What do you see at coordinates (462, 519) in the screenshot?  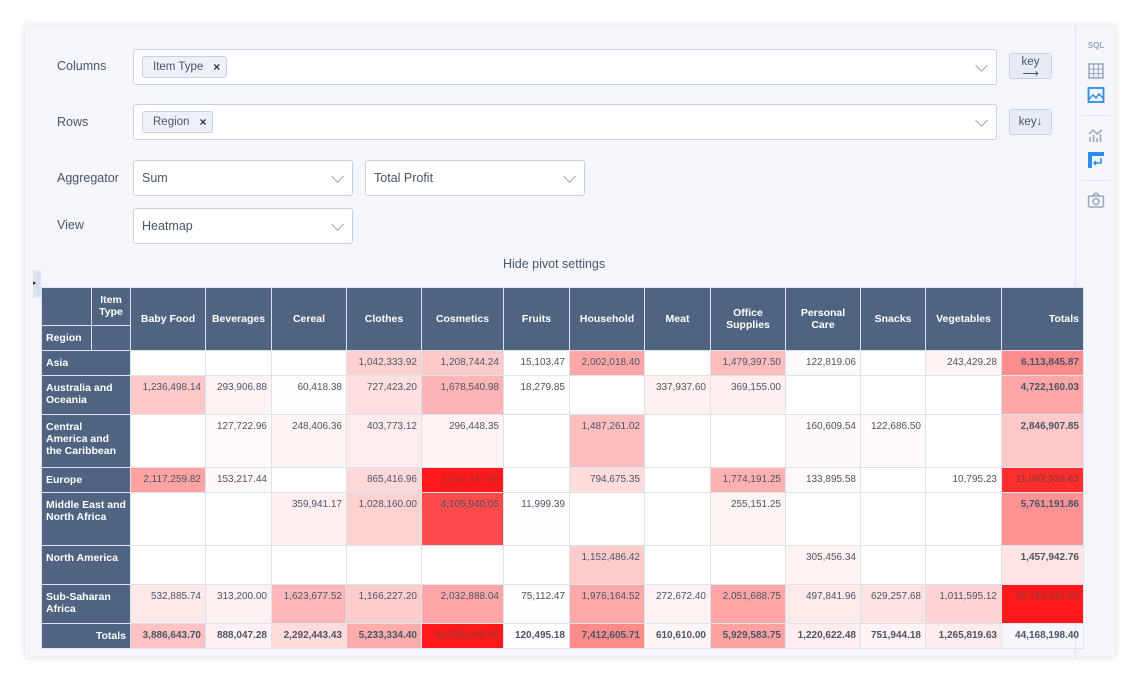 I see `heatmap-cell: 4,105,940.05` at bounding box center [462, 519].